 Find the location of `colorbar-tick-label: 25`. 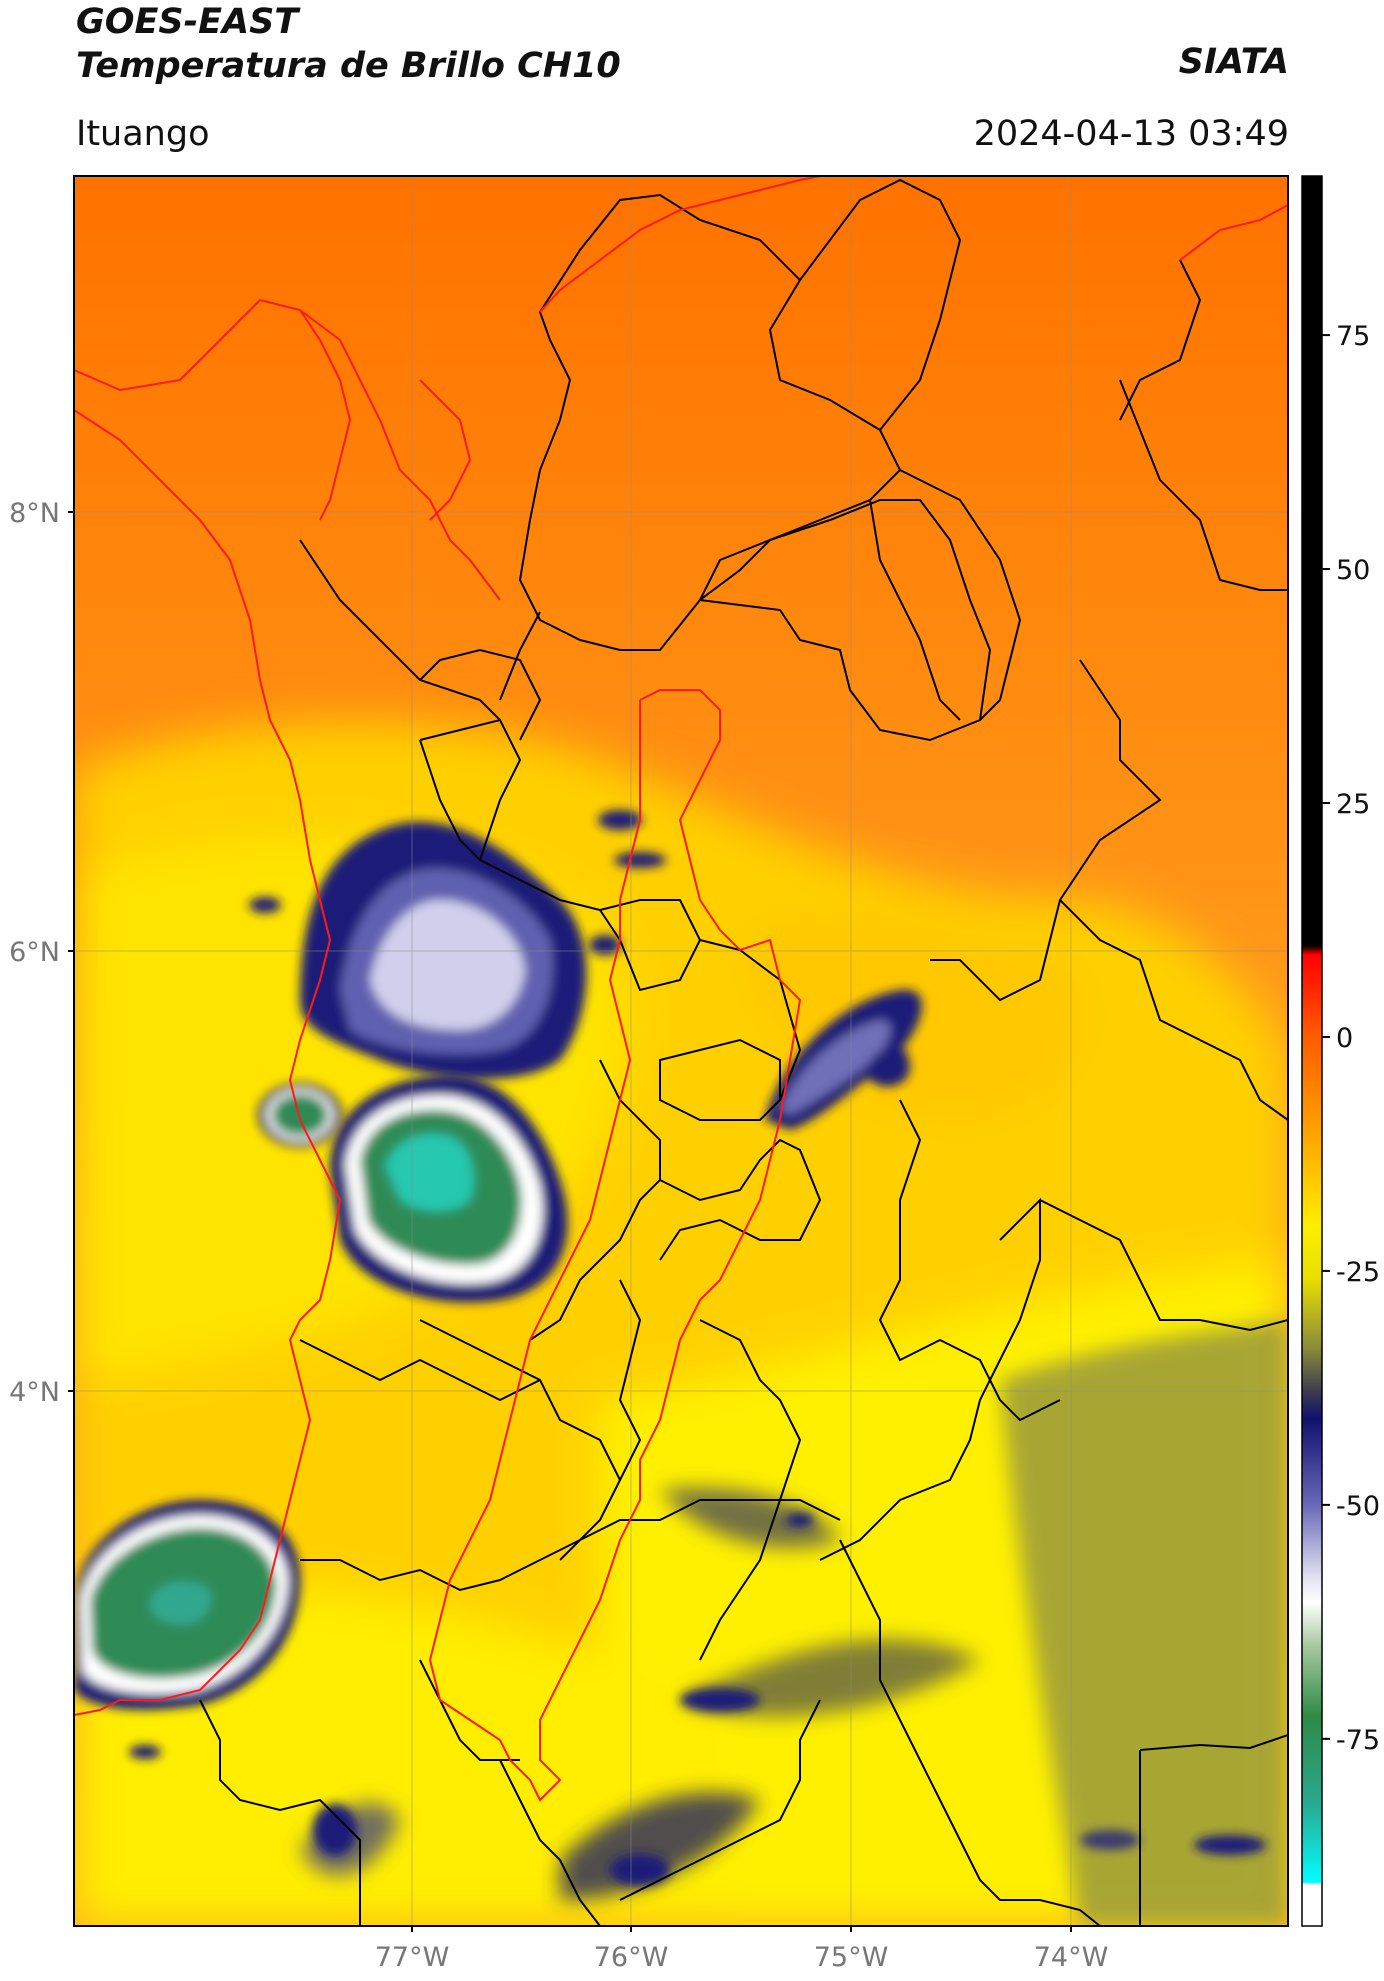

colorbar-tick-label: 25 is located at coordinates (1353, 804).